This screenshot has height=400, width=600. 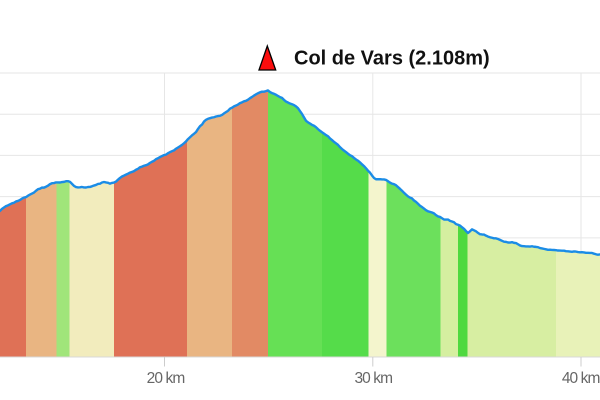 What do you see at coordinates (392, 59) in the screenshot?
I see `svg-text: Col de Vars (2.108m)` at bounding box center [392, 59].